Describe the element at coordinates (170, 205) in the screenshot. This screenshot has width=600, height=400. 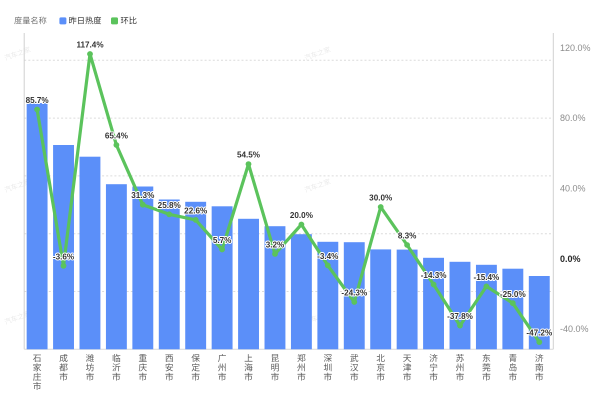
I see `svg-text: 25.8%` at that location.